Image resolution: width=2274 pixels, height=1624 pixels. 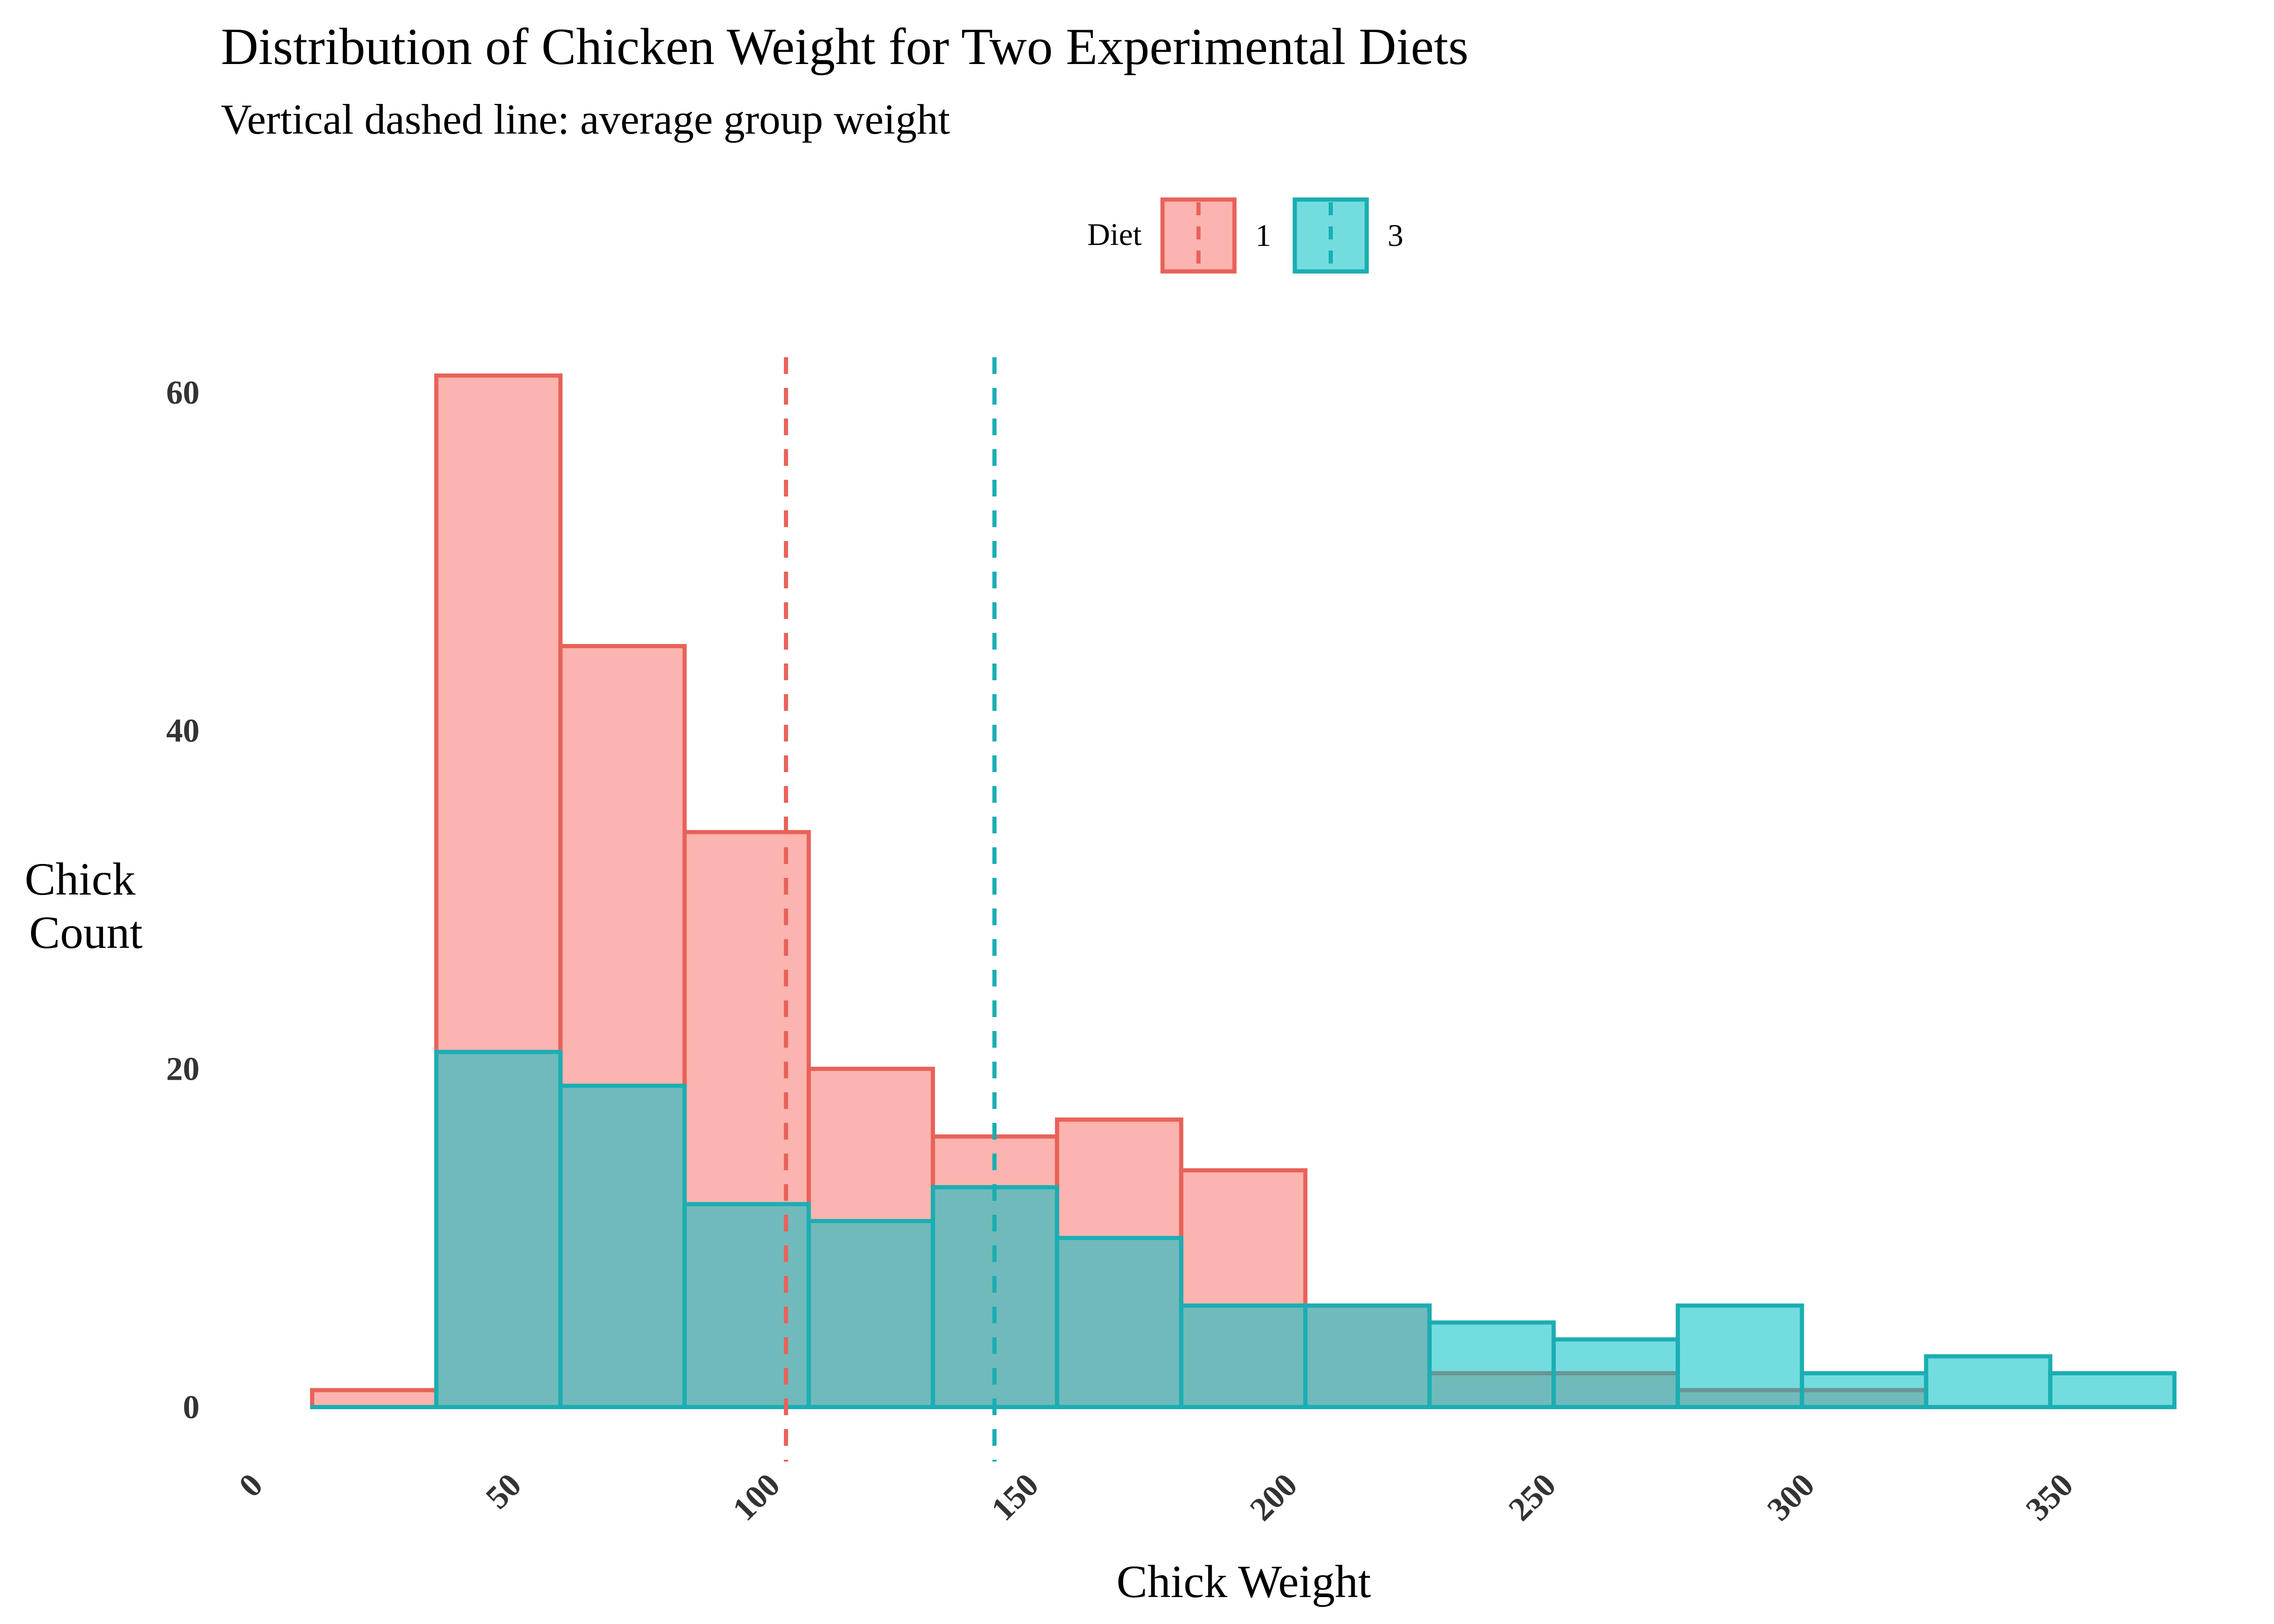 I want to click on y-axis-title: Chick Count, so click(x=86, y=906).